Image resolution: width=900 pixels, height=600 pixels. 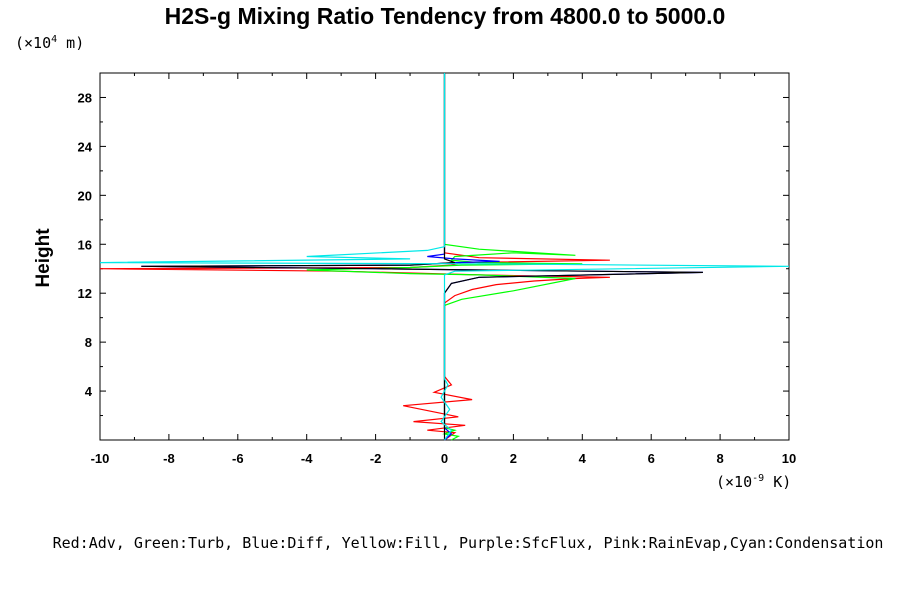 I want to click on y-tick-label: 12, so click(x=85, y=293).